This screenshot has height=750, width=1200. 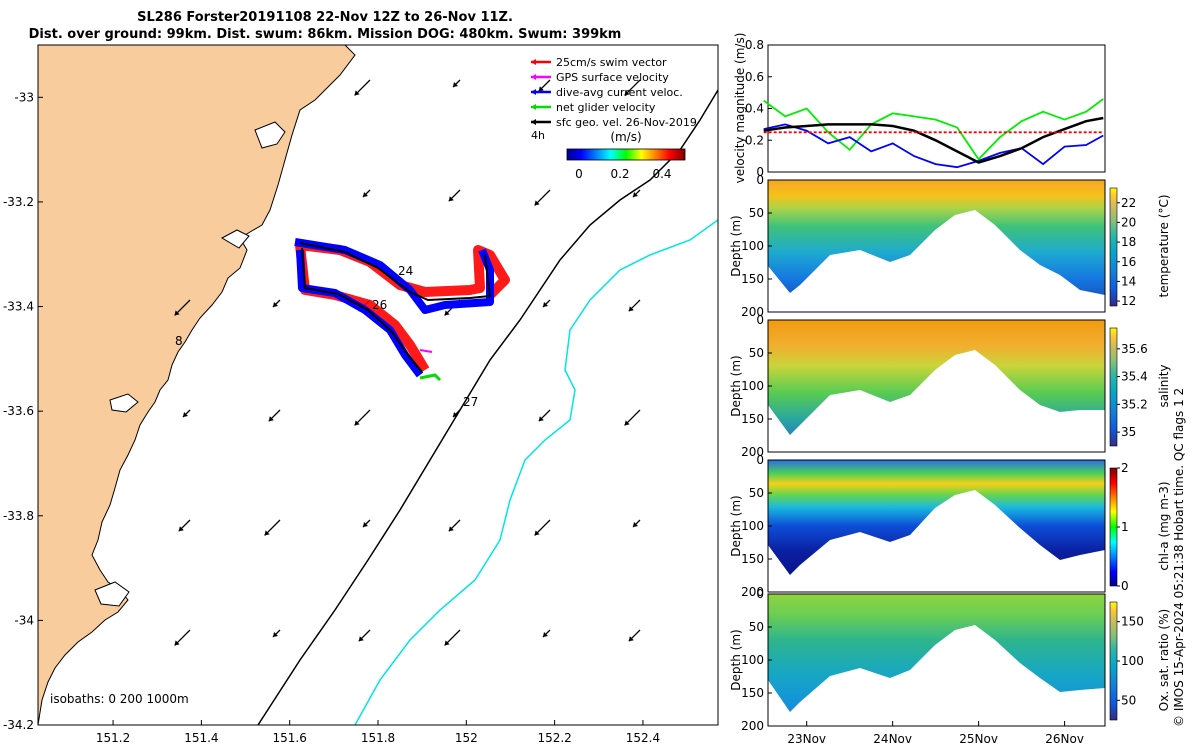 What do you see at coordinates (113, 738) in the screenshot?
I see `map-x-tick-label: 151.2` at bounding box center [113, 738].